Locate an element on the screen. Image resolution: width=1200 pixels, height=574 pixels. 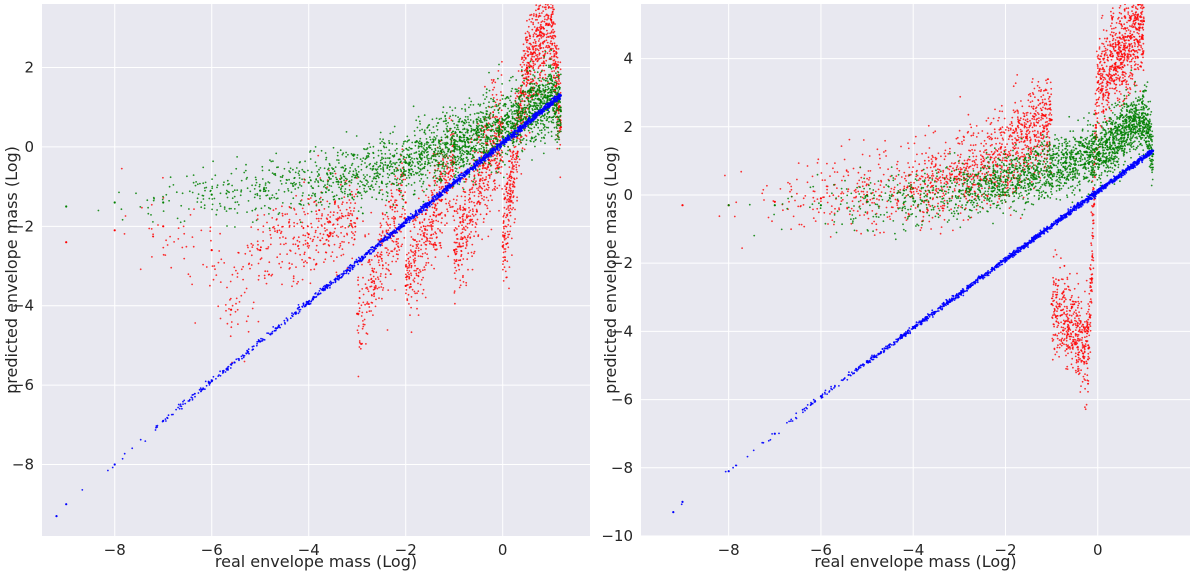
x-tick-label: −2 is located at coordinates (406, 550).